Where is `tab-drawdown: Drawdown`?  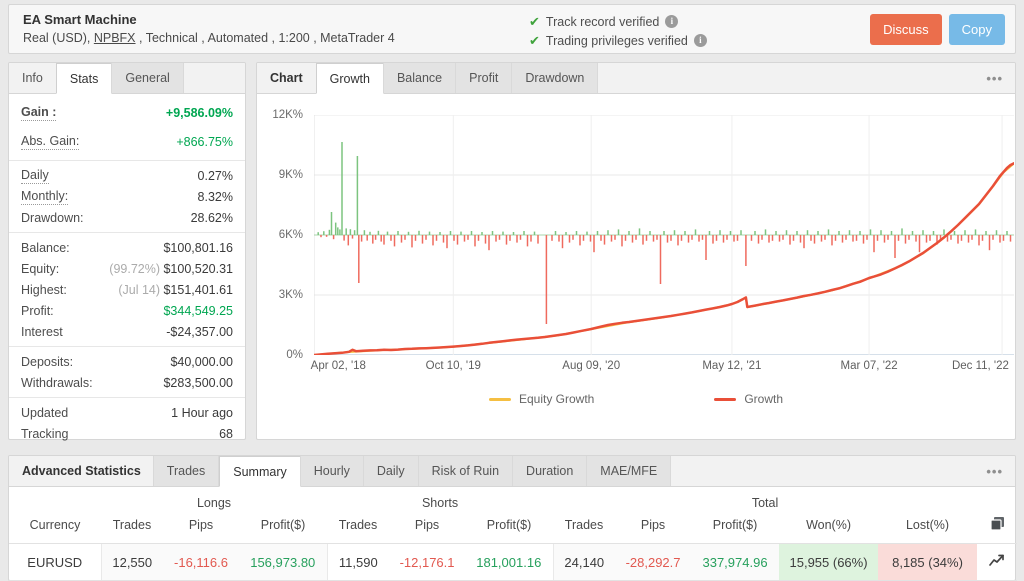 tab-drawdown: Drawdown is located at coordinates (555, 78).